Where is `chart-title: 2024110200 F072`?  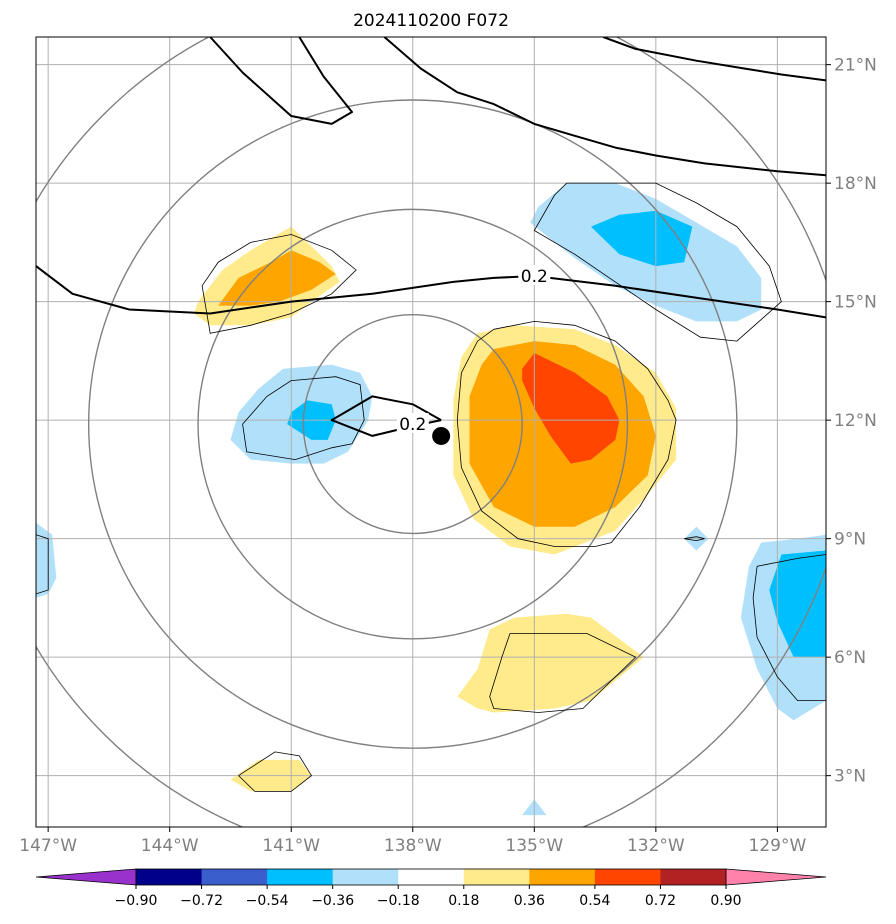 chart-title: 2024110200 F072 is located at coordinates (431, 21).